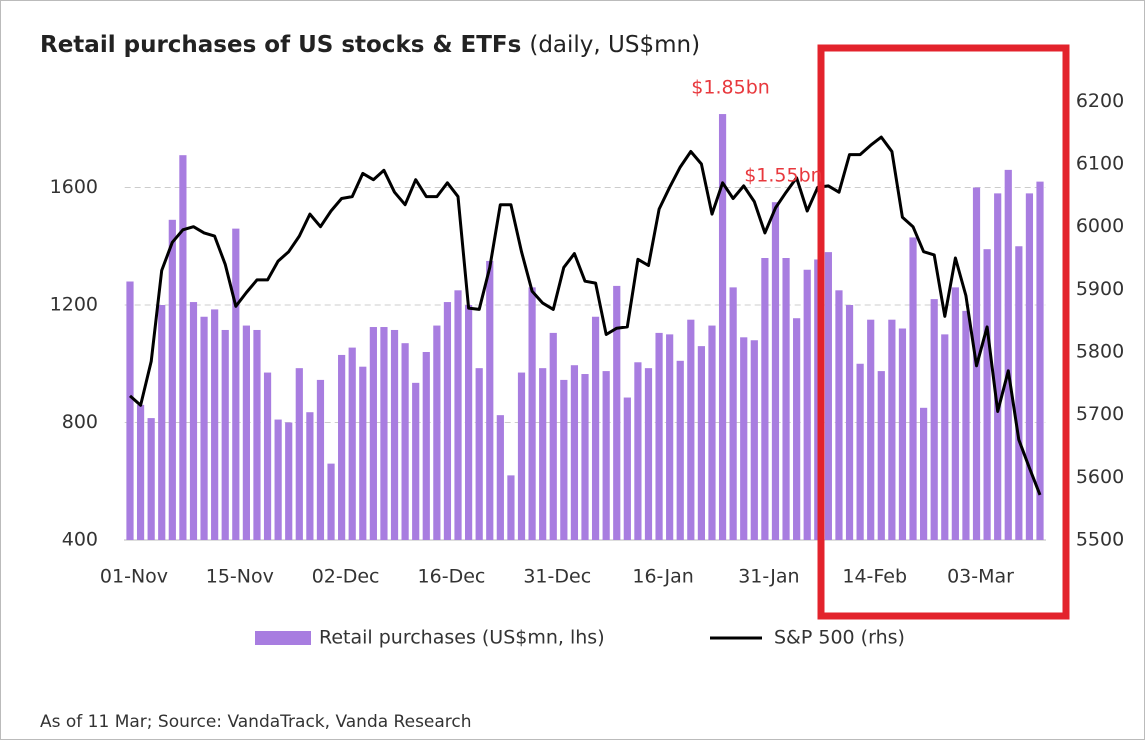 The image size is (1145, 740). I want to click on x-tick-label: 31-Jan, so click(768, 577).